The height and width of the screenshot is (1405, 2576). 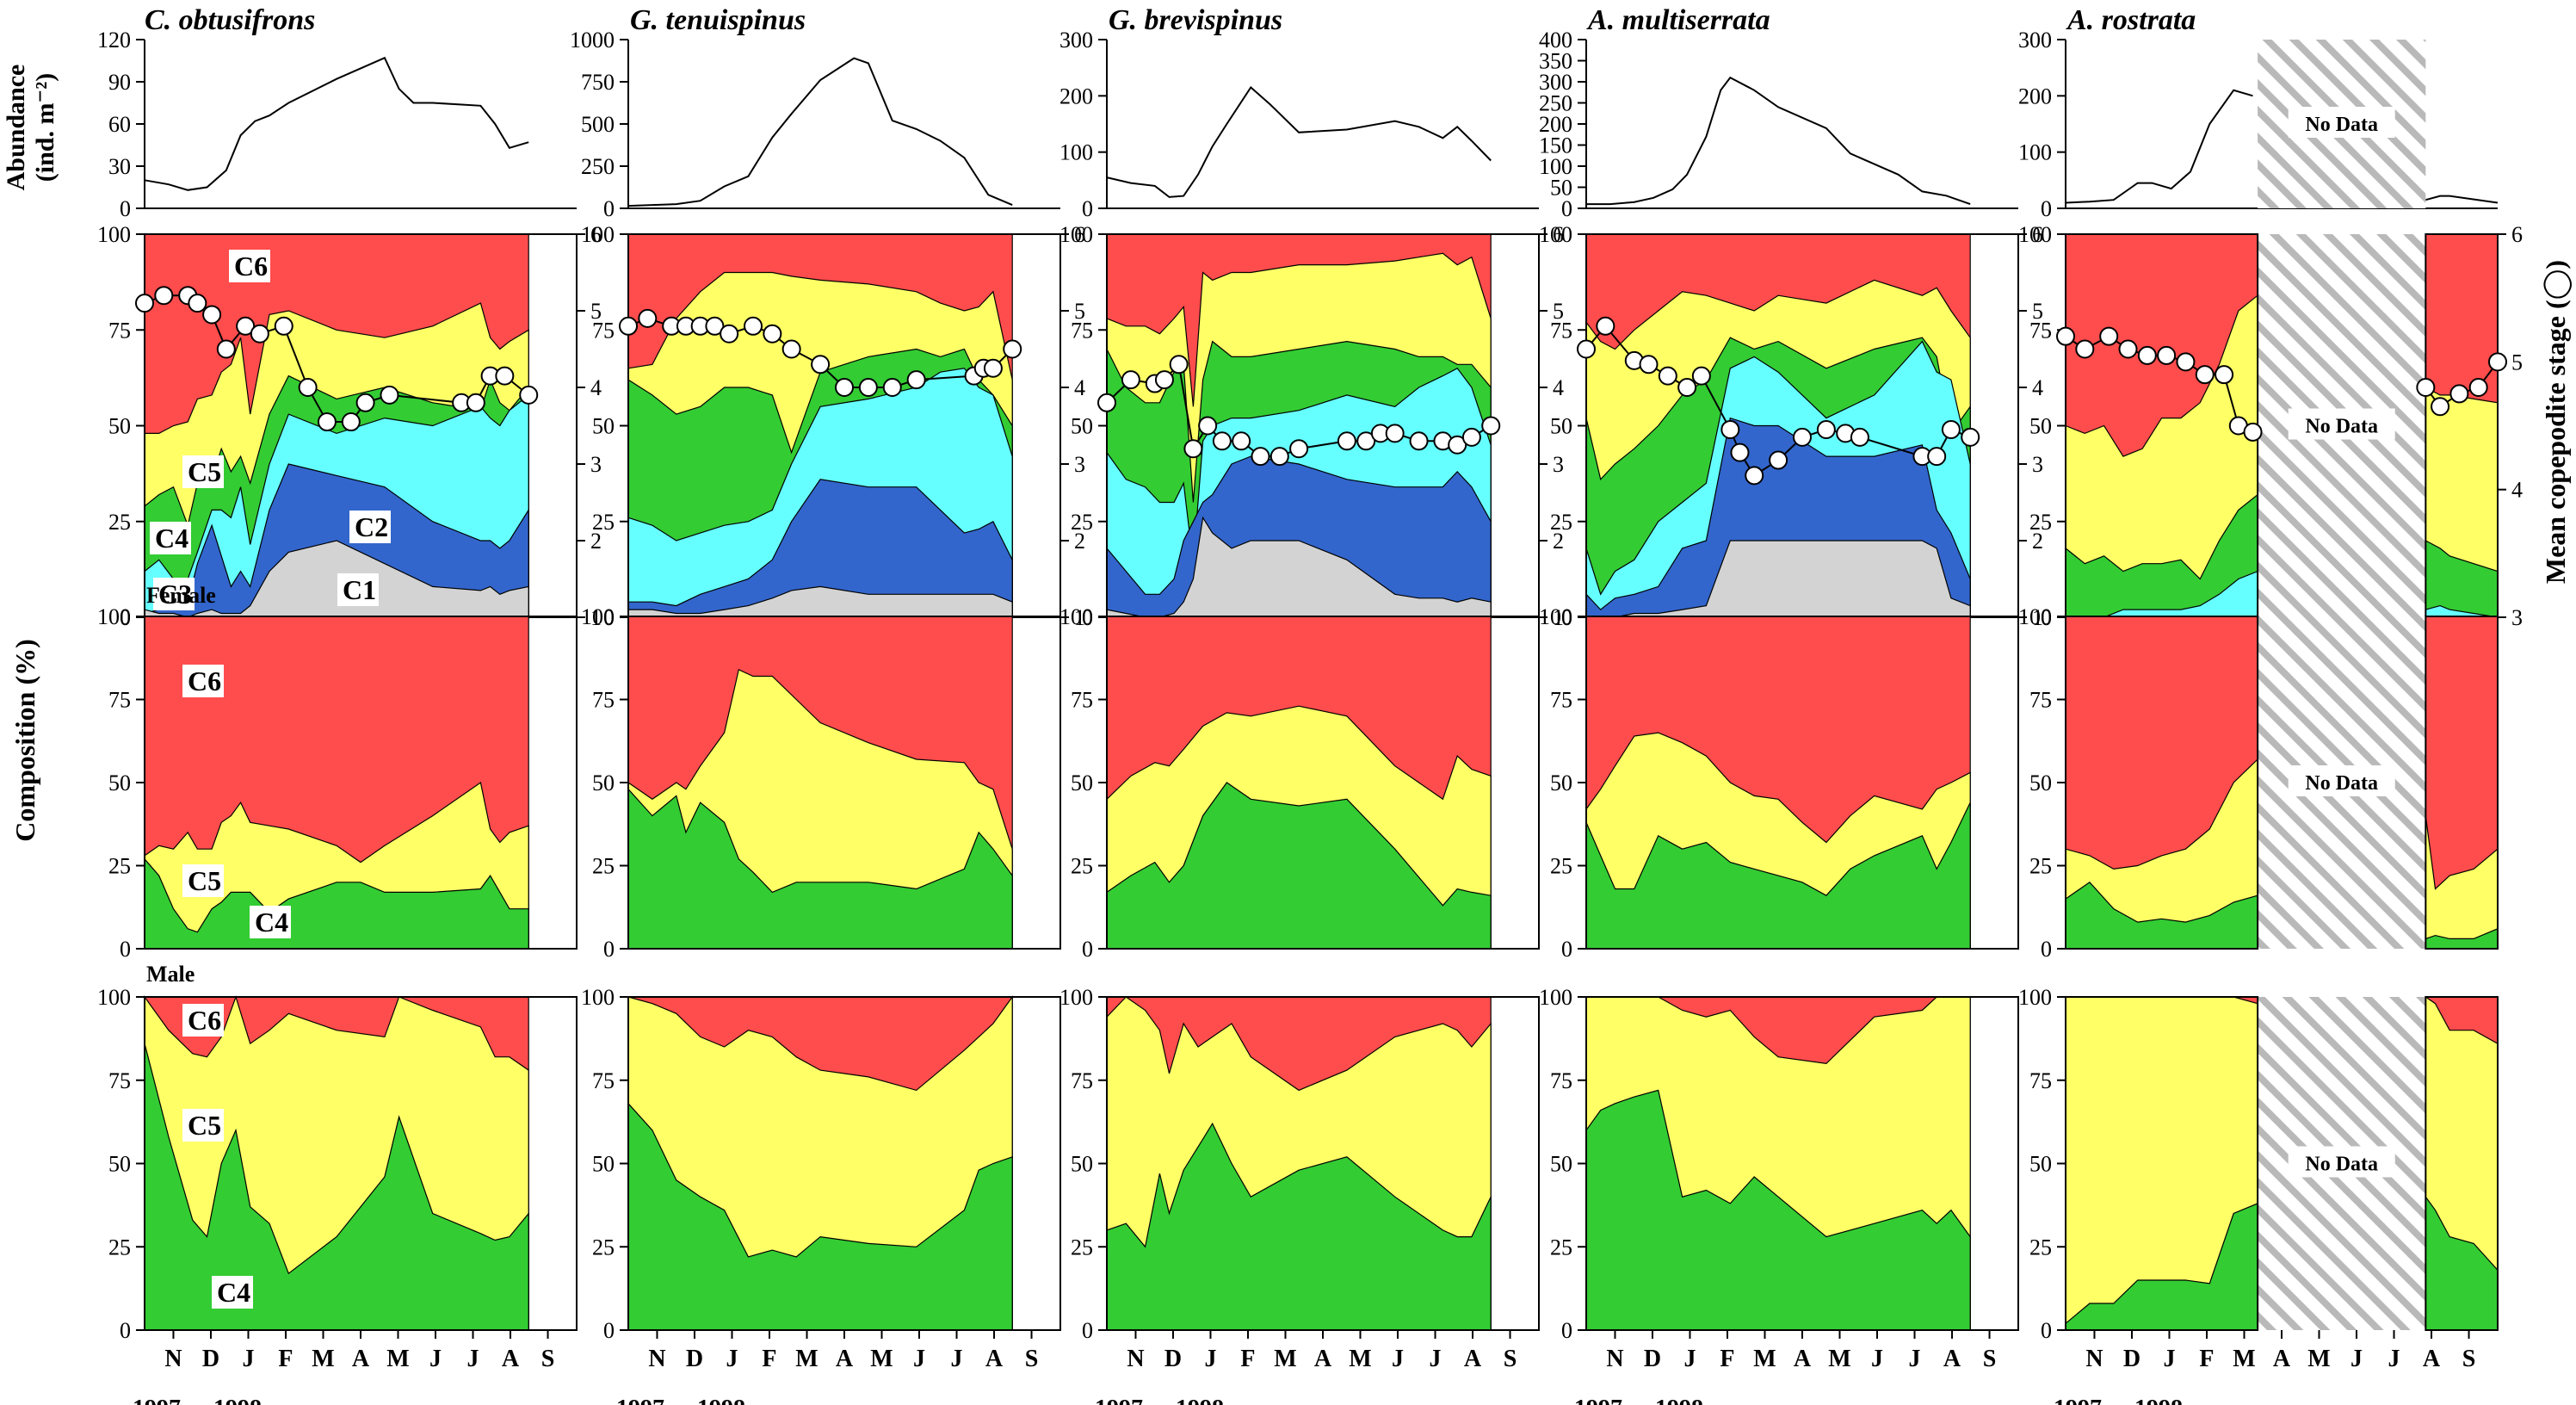 I want to click on label-C4-all: C4, so click(x=170, y=538).